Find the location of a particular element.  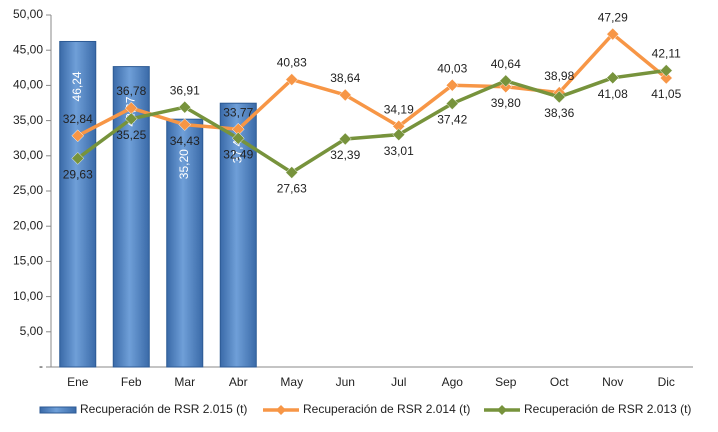

y-tick-label: 10,00 is located at coordinates (28, 296).